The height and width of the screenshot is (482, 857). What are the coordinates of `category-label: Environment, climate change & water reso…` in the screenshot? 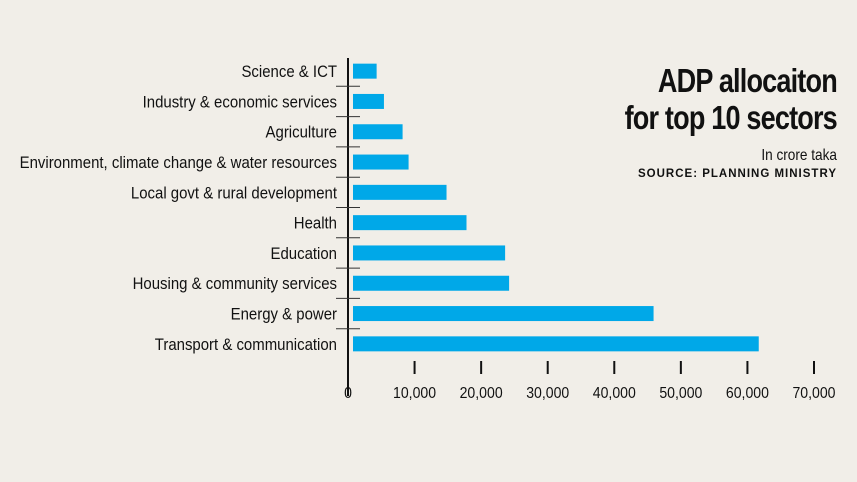 It's located at (178, 163).